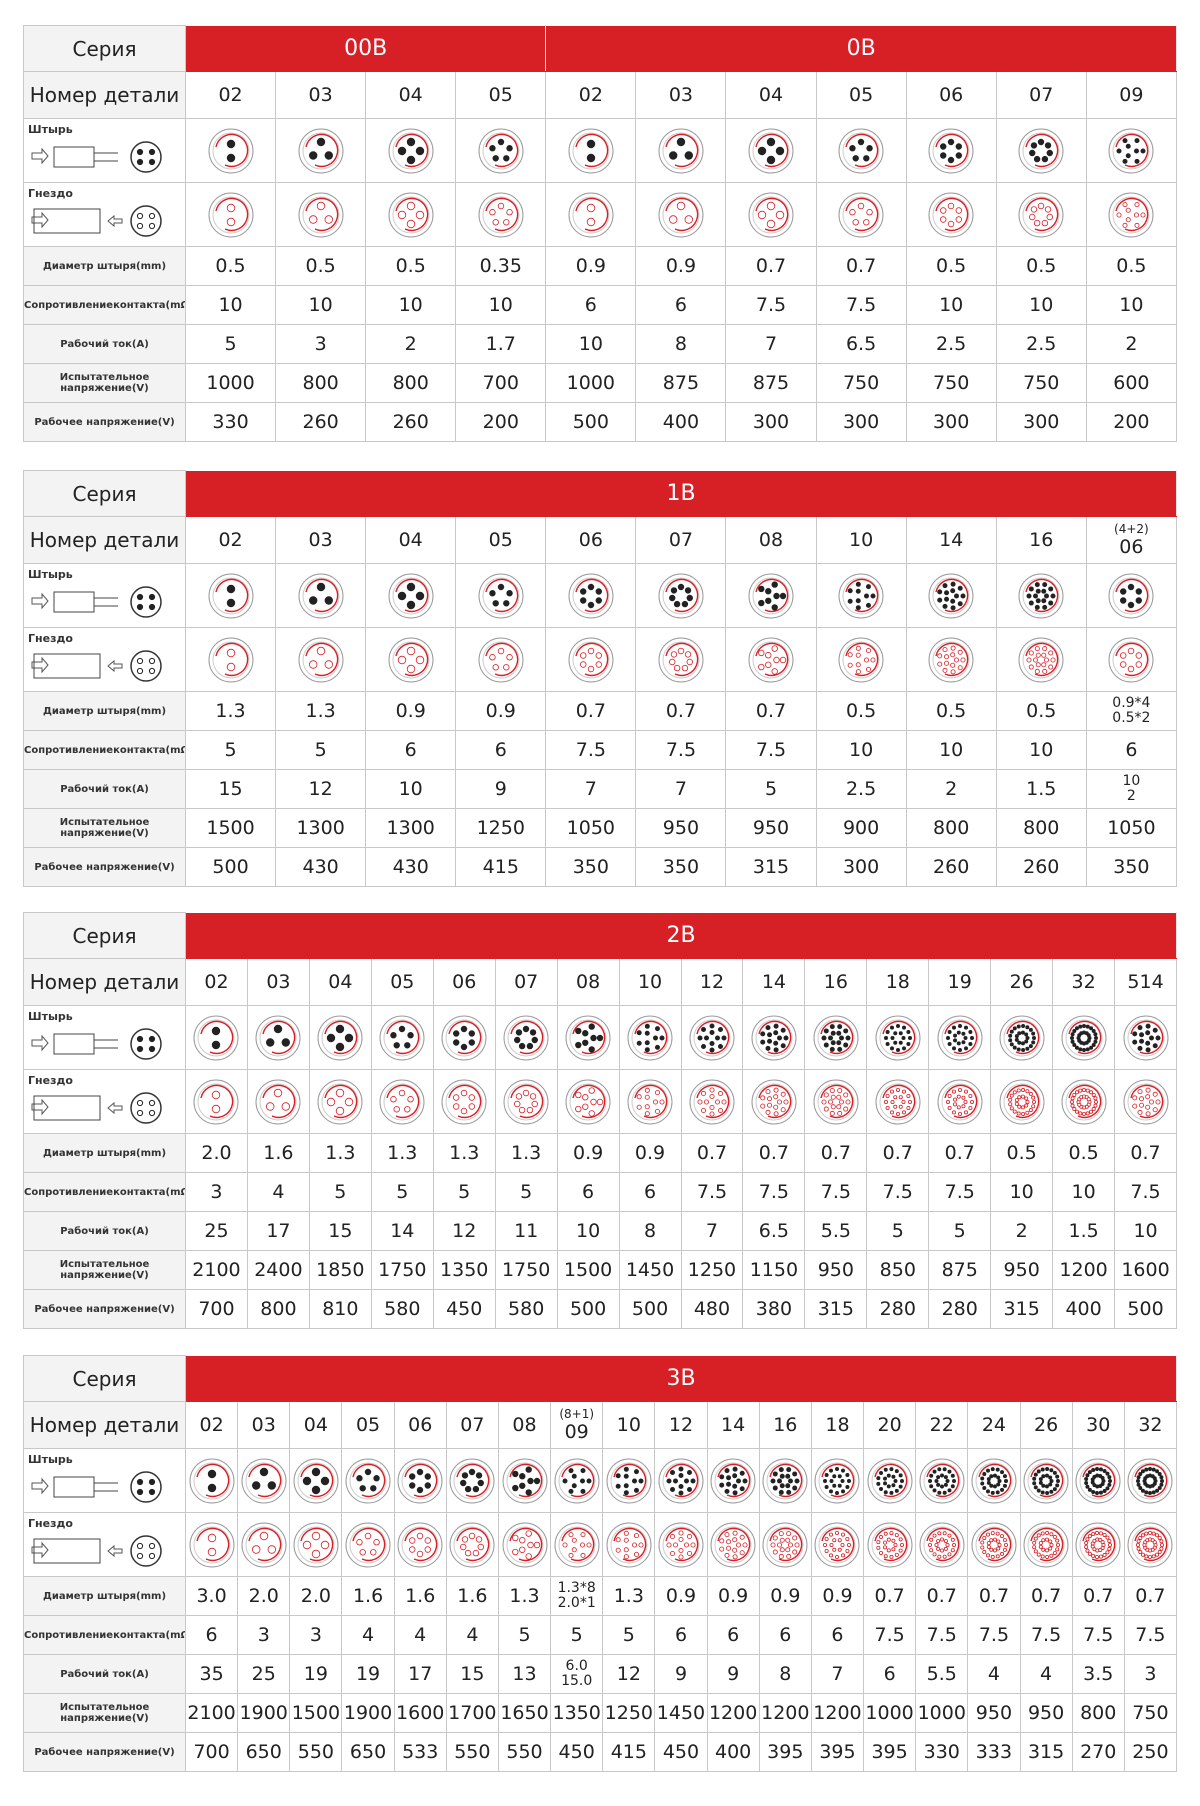  What do you see at coordinates (861, 95) in the screenshot?
I see `part-number: 05` at bounding box center [861, 95].